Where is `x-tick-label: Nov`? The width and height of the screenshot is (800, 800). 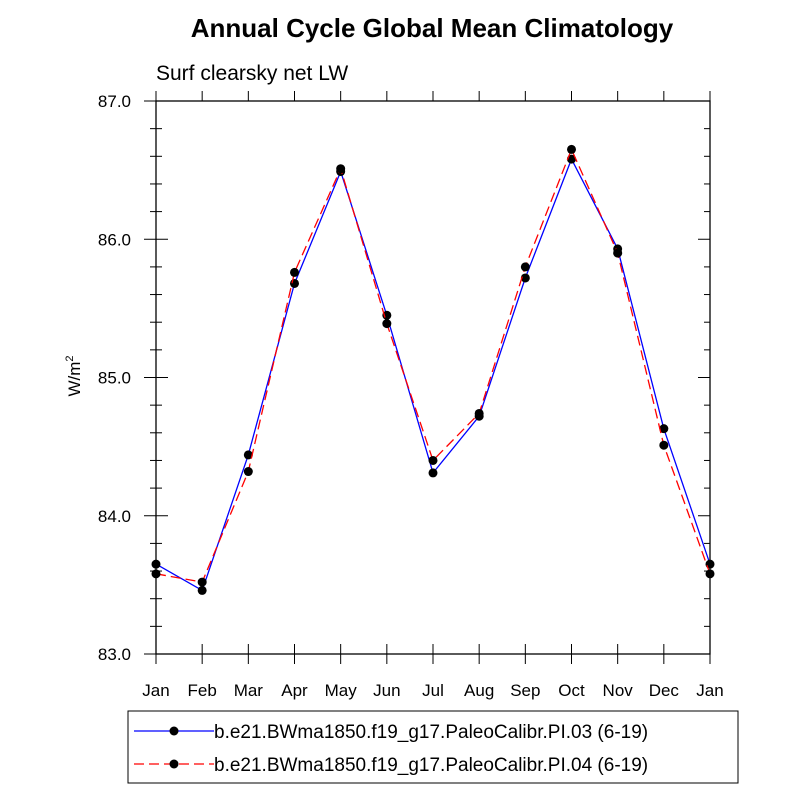
x-tick-label: Nov is located at coordinates (618, 690).